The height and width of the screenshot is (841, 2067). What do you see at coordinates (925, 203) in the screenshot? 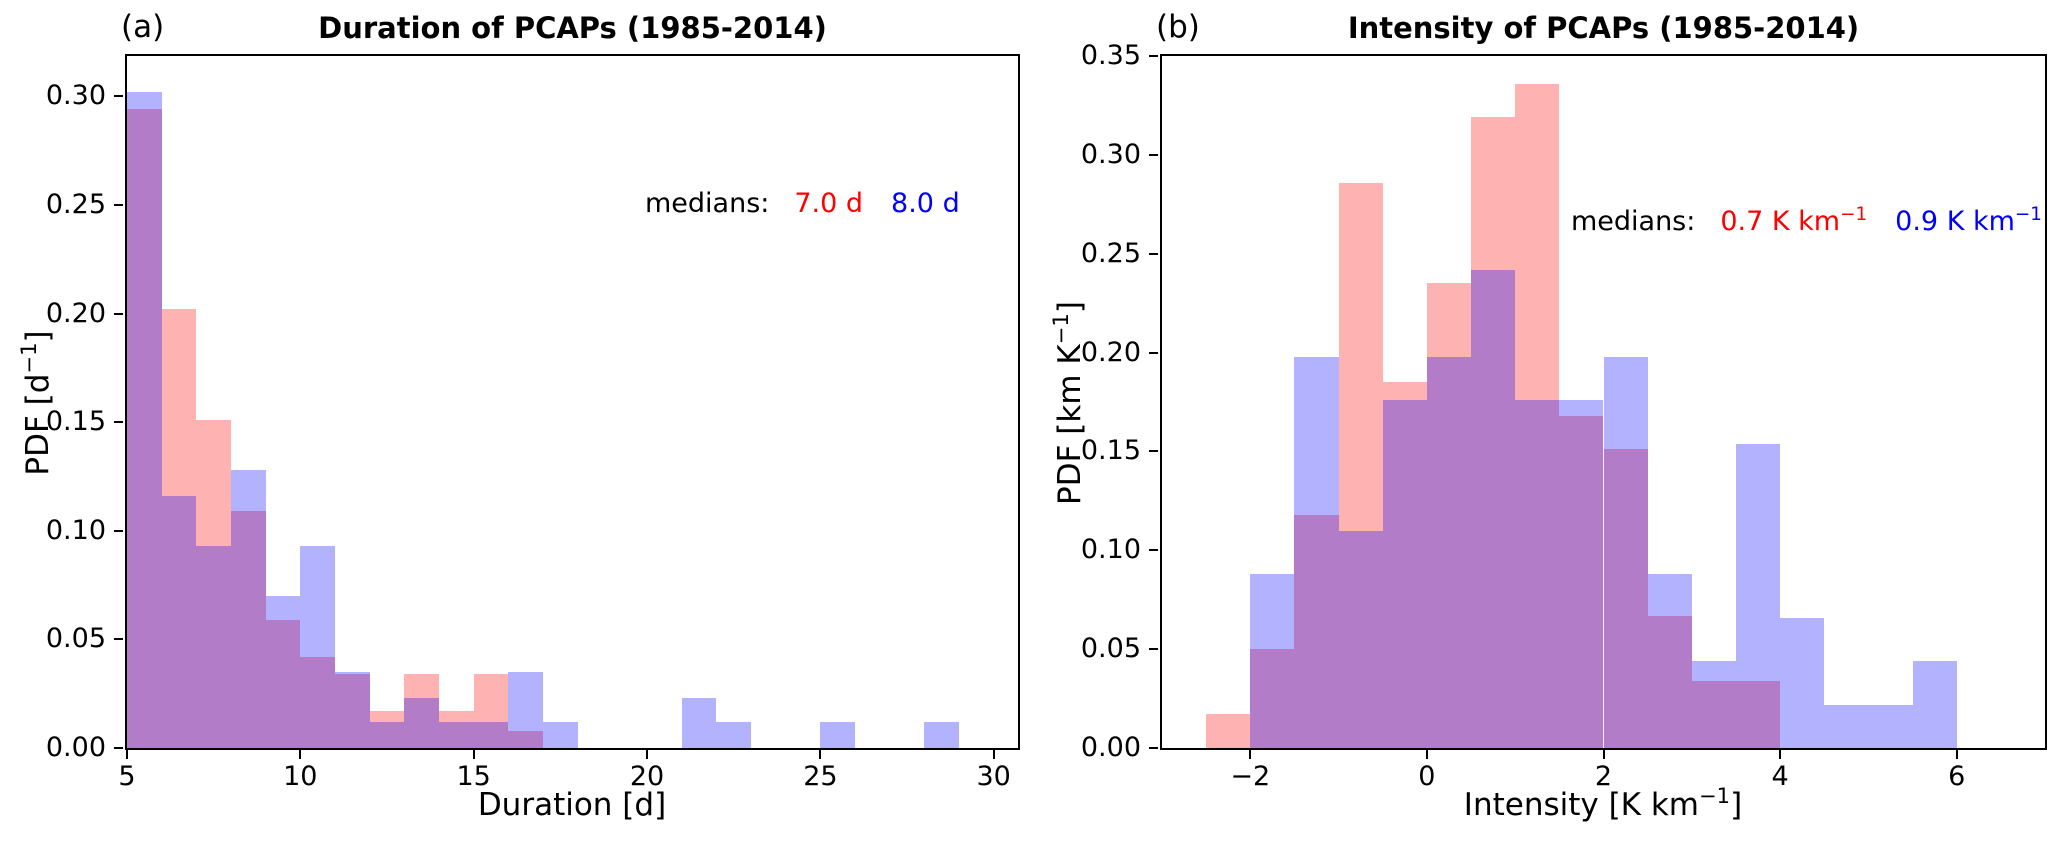
I see `blue-median-value: 8.0 d` at bounding box center [925, 203].